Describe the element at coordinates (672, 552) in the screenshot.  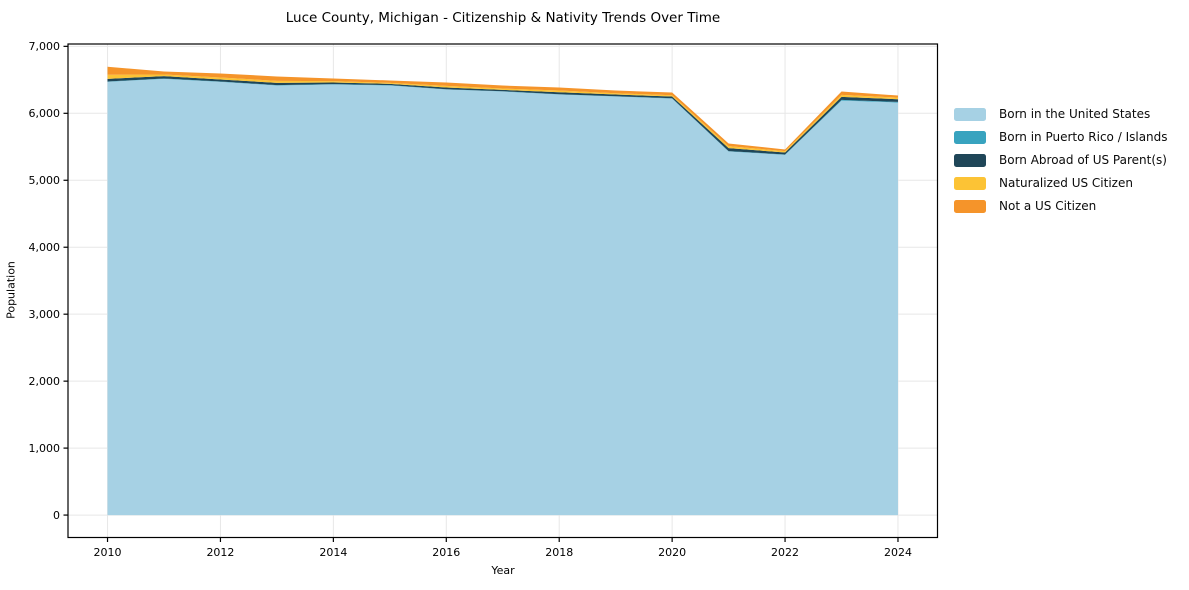
I see `x-tick-label: 2020` at that location.